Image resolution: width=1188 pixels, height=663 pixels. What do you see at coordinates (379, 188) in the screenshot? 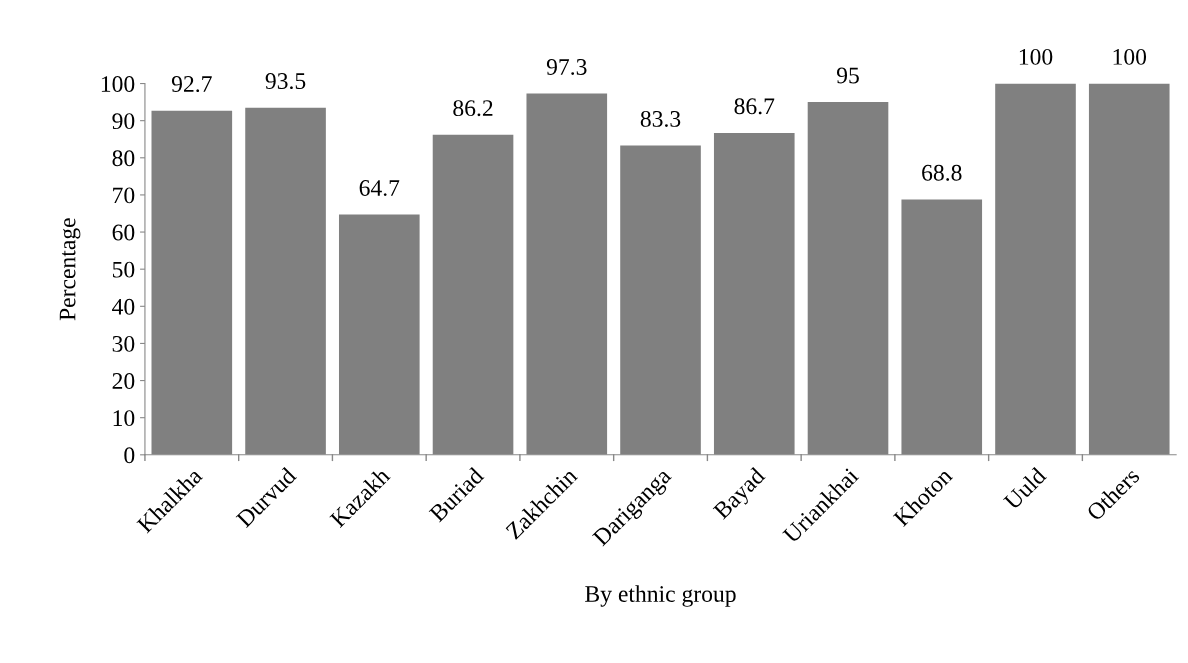
I see `data-label: 64.7` at bounding box center [379, 188].